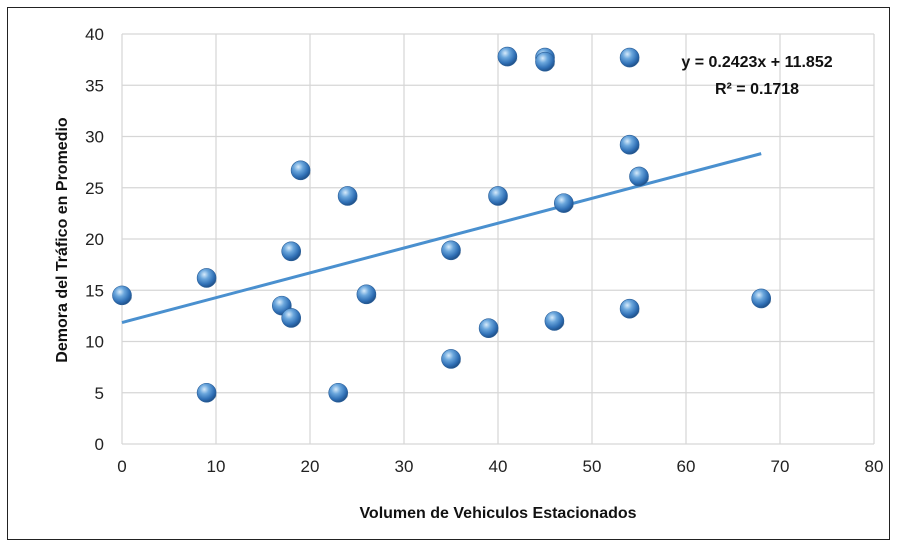 This screenshot has width=903, height=550. What do you see at coordinates (94, 342) in the screenshot?
I see `y-tick-label: 10` at bounding box center [94, 342].